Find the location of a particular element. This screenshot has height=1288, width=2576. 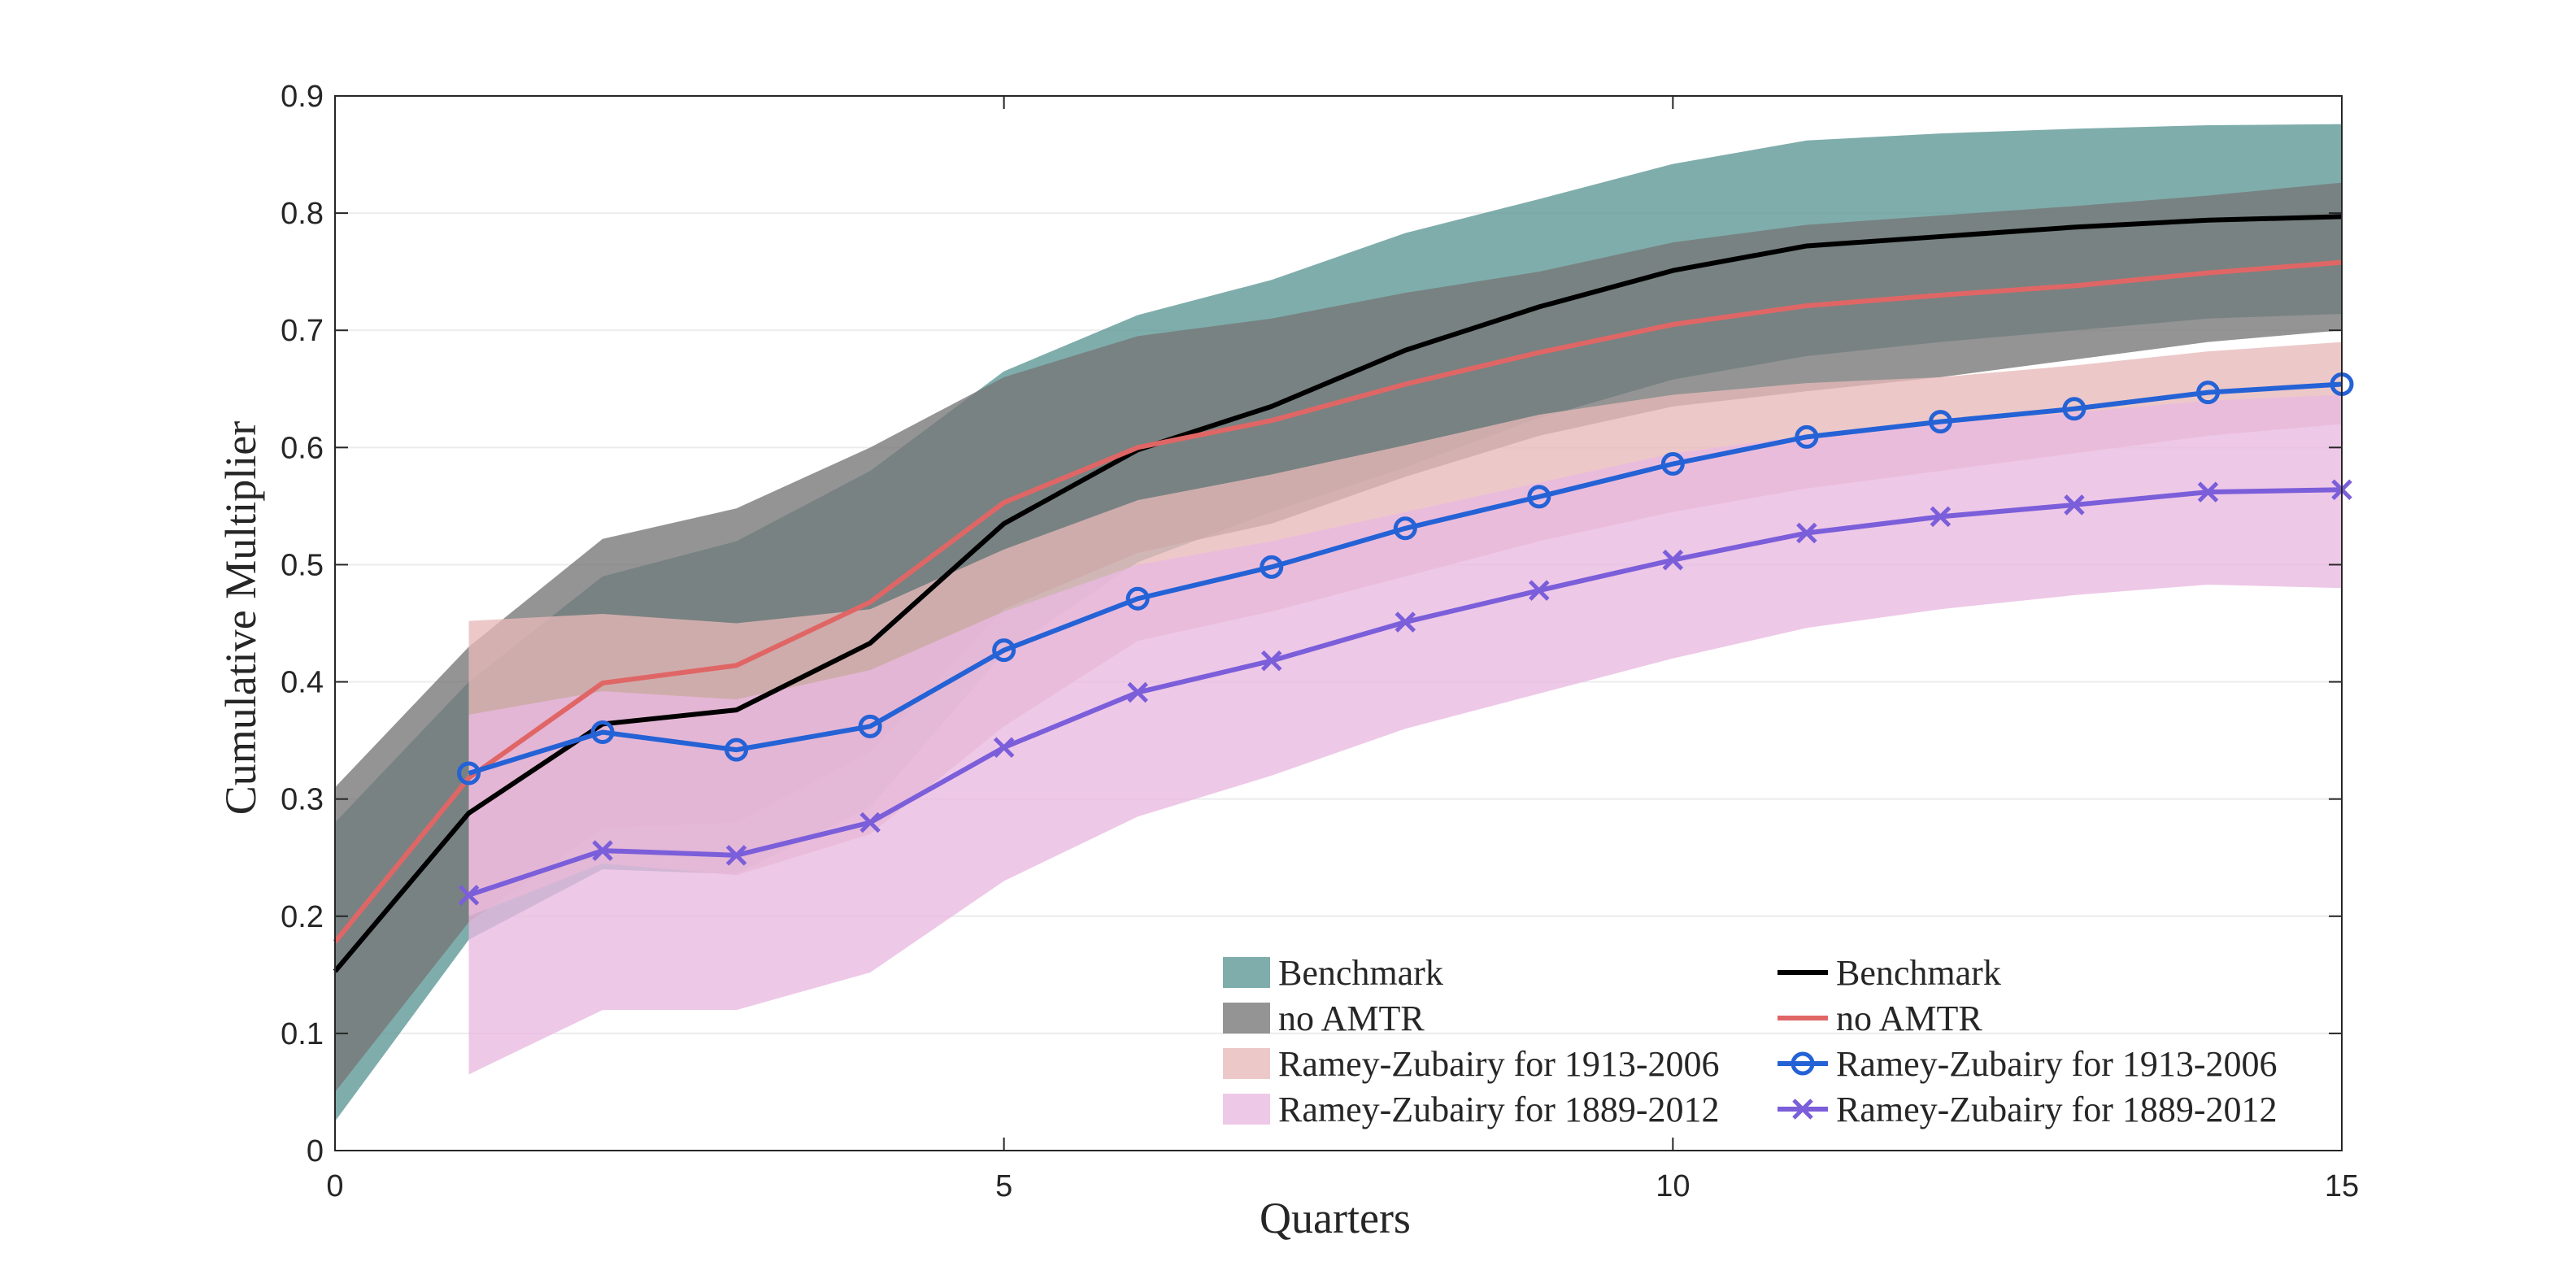

y-axis-title: Cumulative Multiplier is located at coordinates (241, 618).